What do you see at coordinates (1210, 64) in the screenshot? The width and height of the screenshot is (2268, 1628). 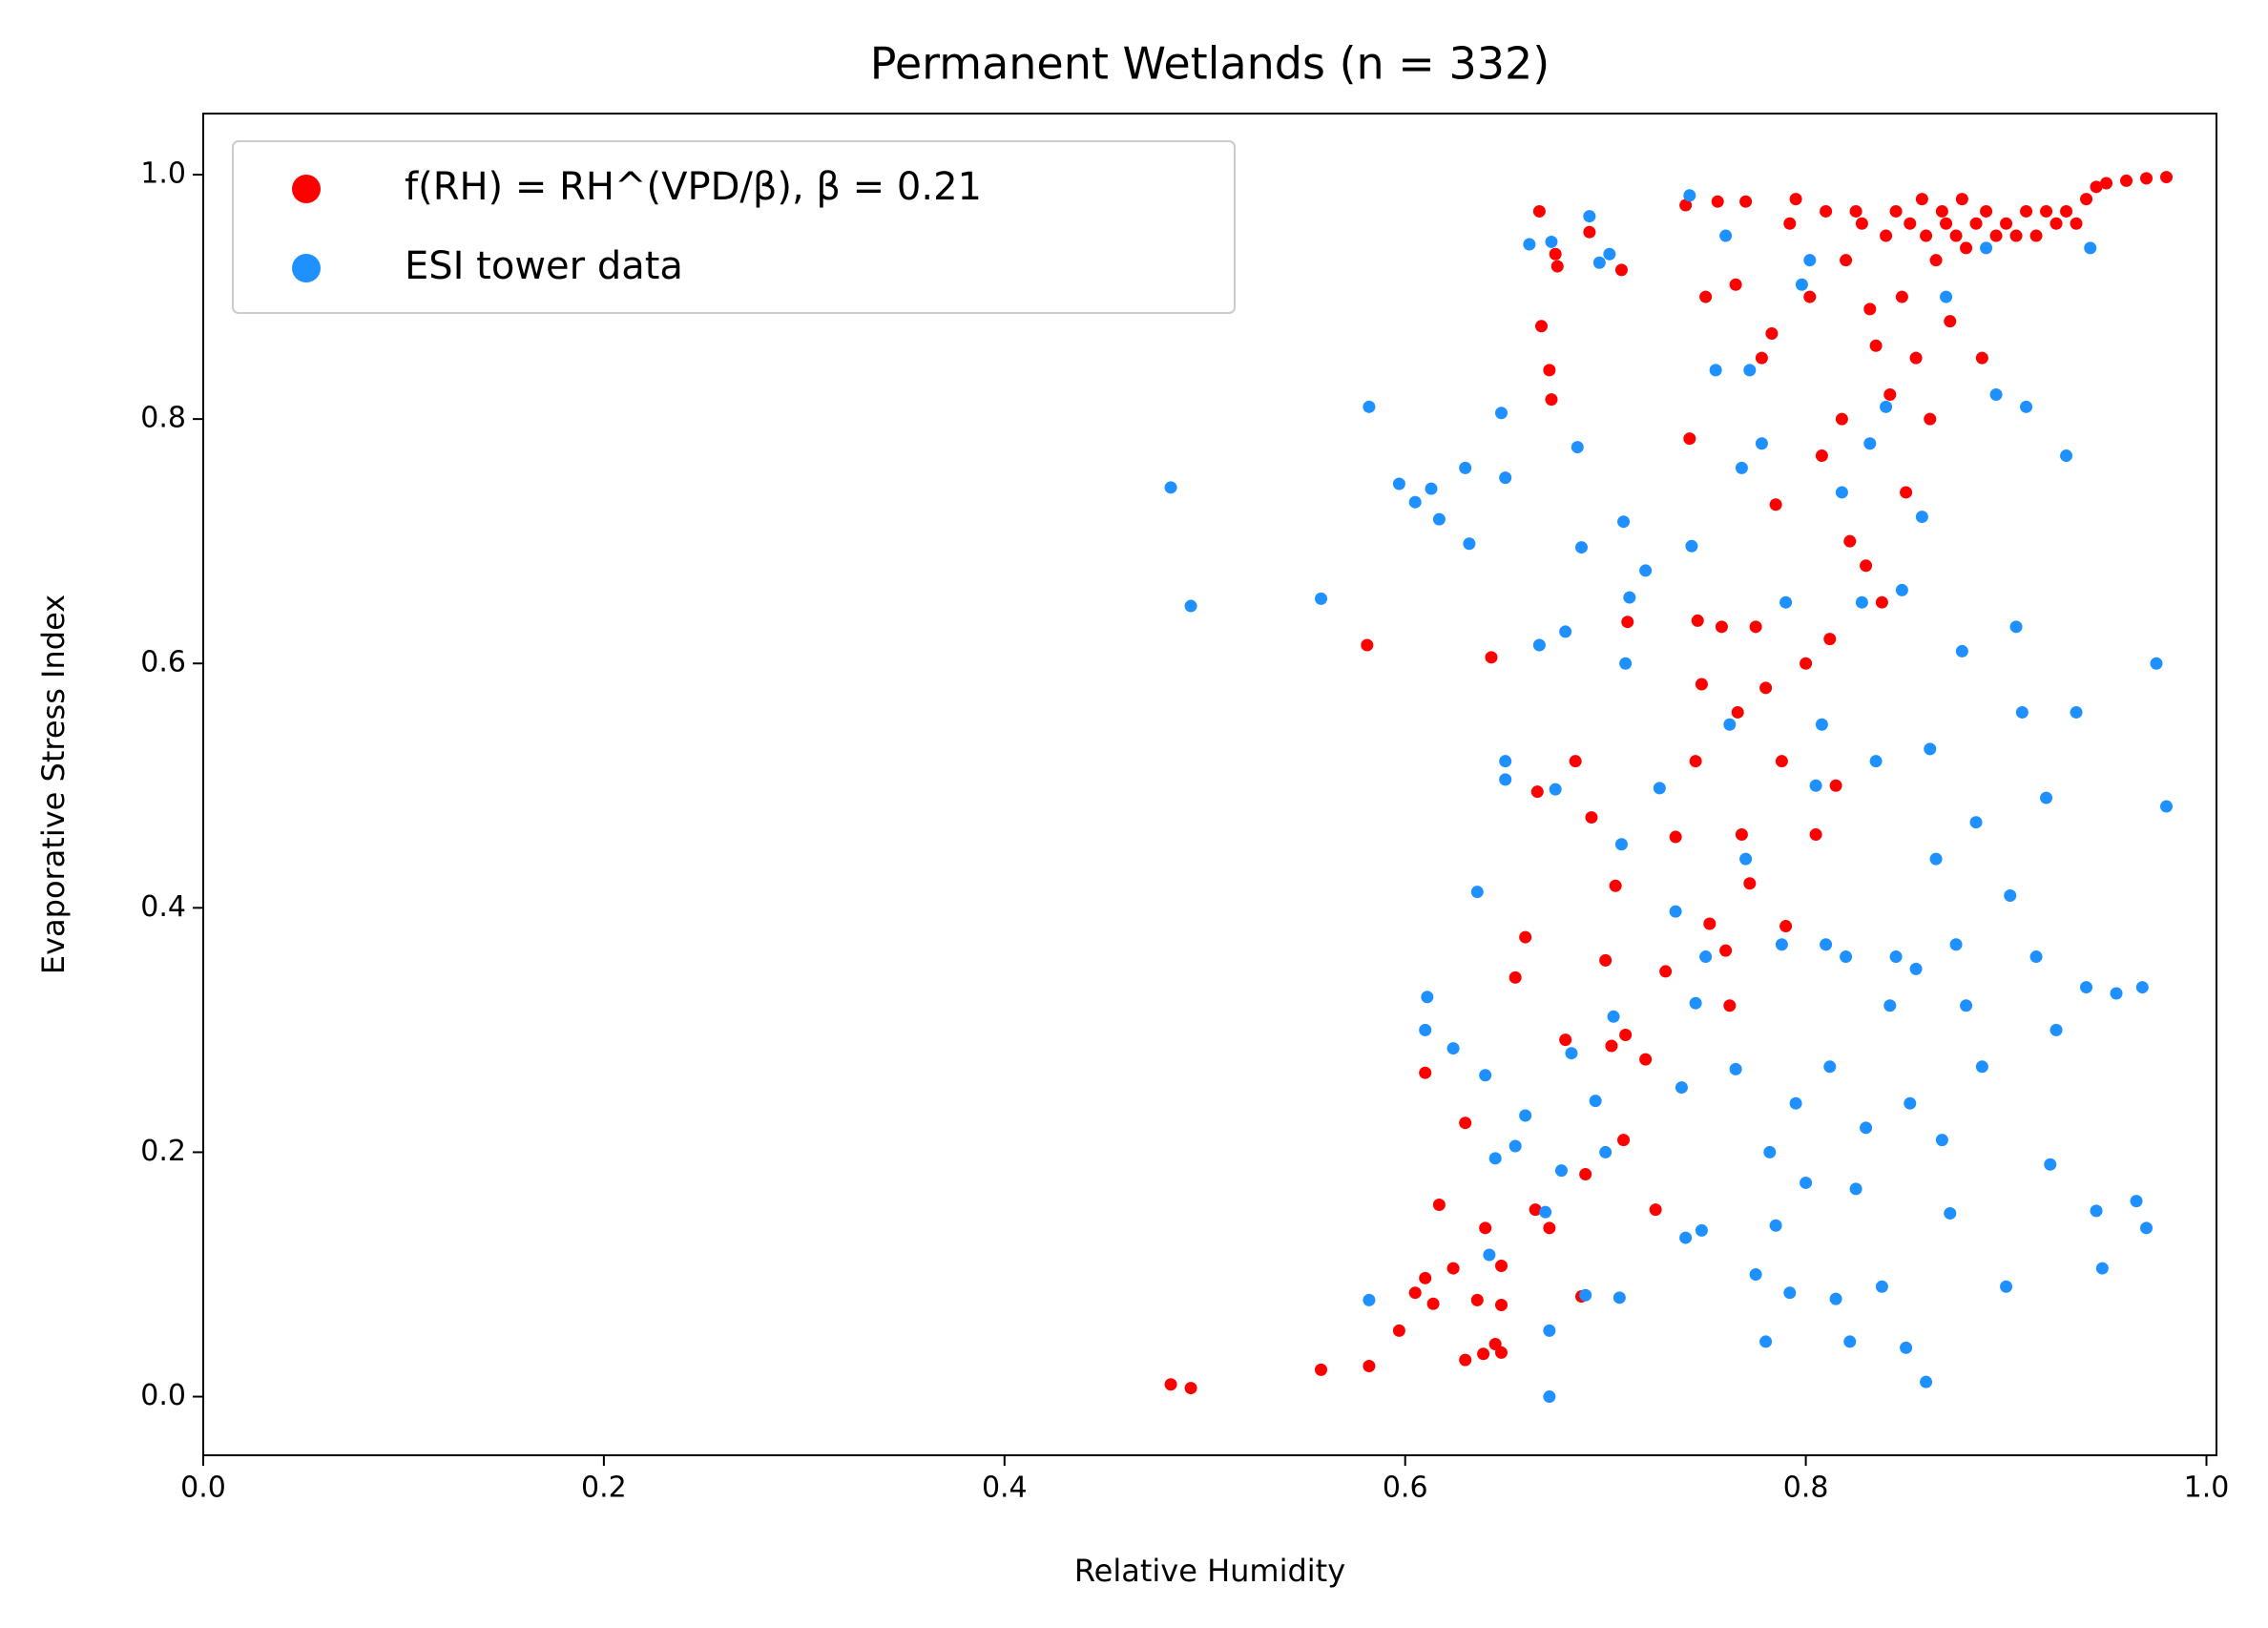 I see `chart-title: Permanent Wetlands (n = 332)` at bounding box center [1210, 64].